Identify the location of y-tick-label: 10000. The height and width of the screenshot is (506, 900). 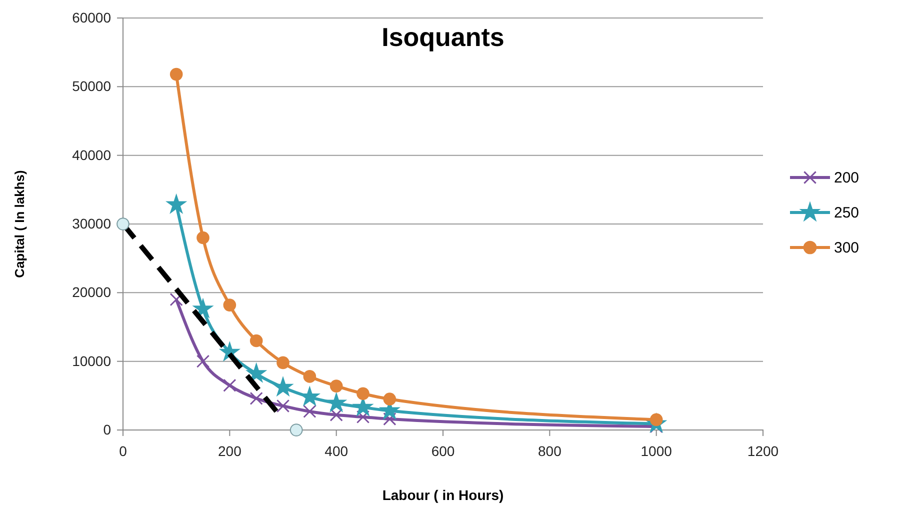
(92, 360).